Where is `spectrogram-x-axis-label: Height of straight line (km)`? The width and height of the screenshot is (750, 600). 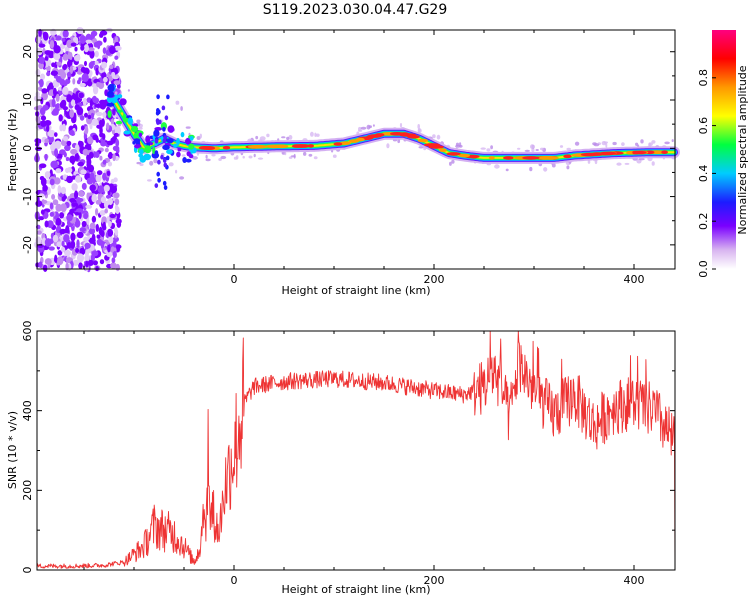
spectrogram-x-axis-label: Height of straight line (km) is located at coordinates (355, 290).